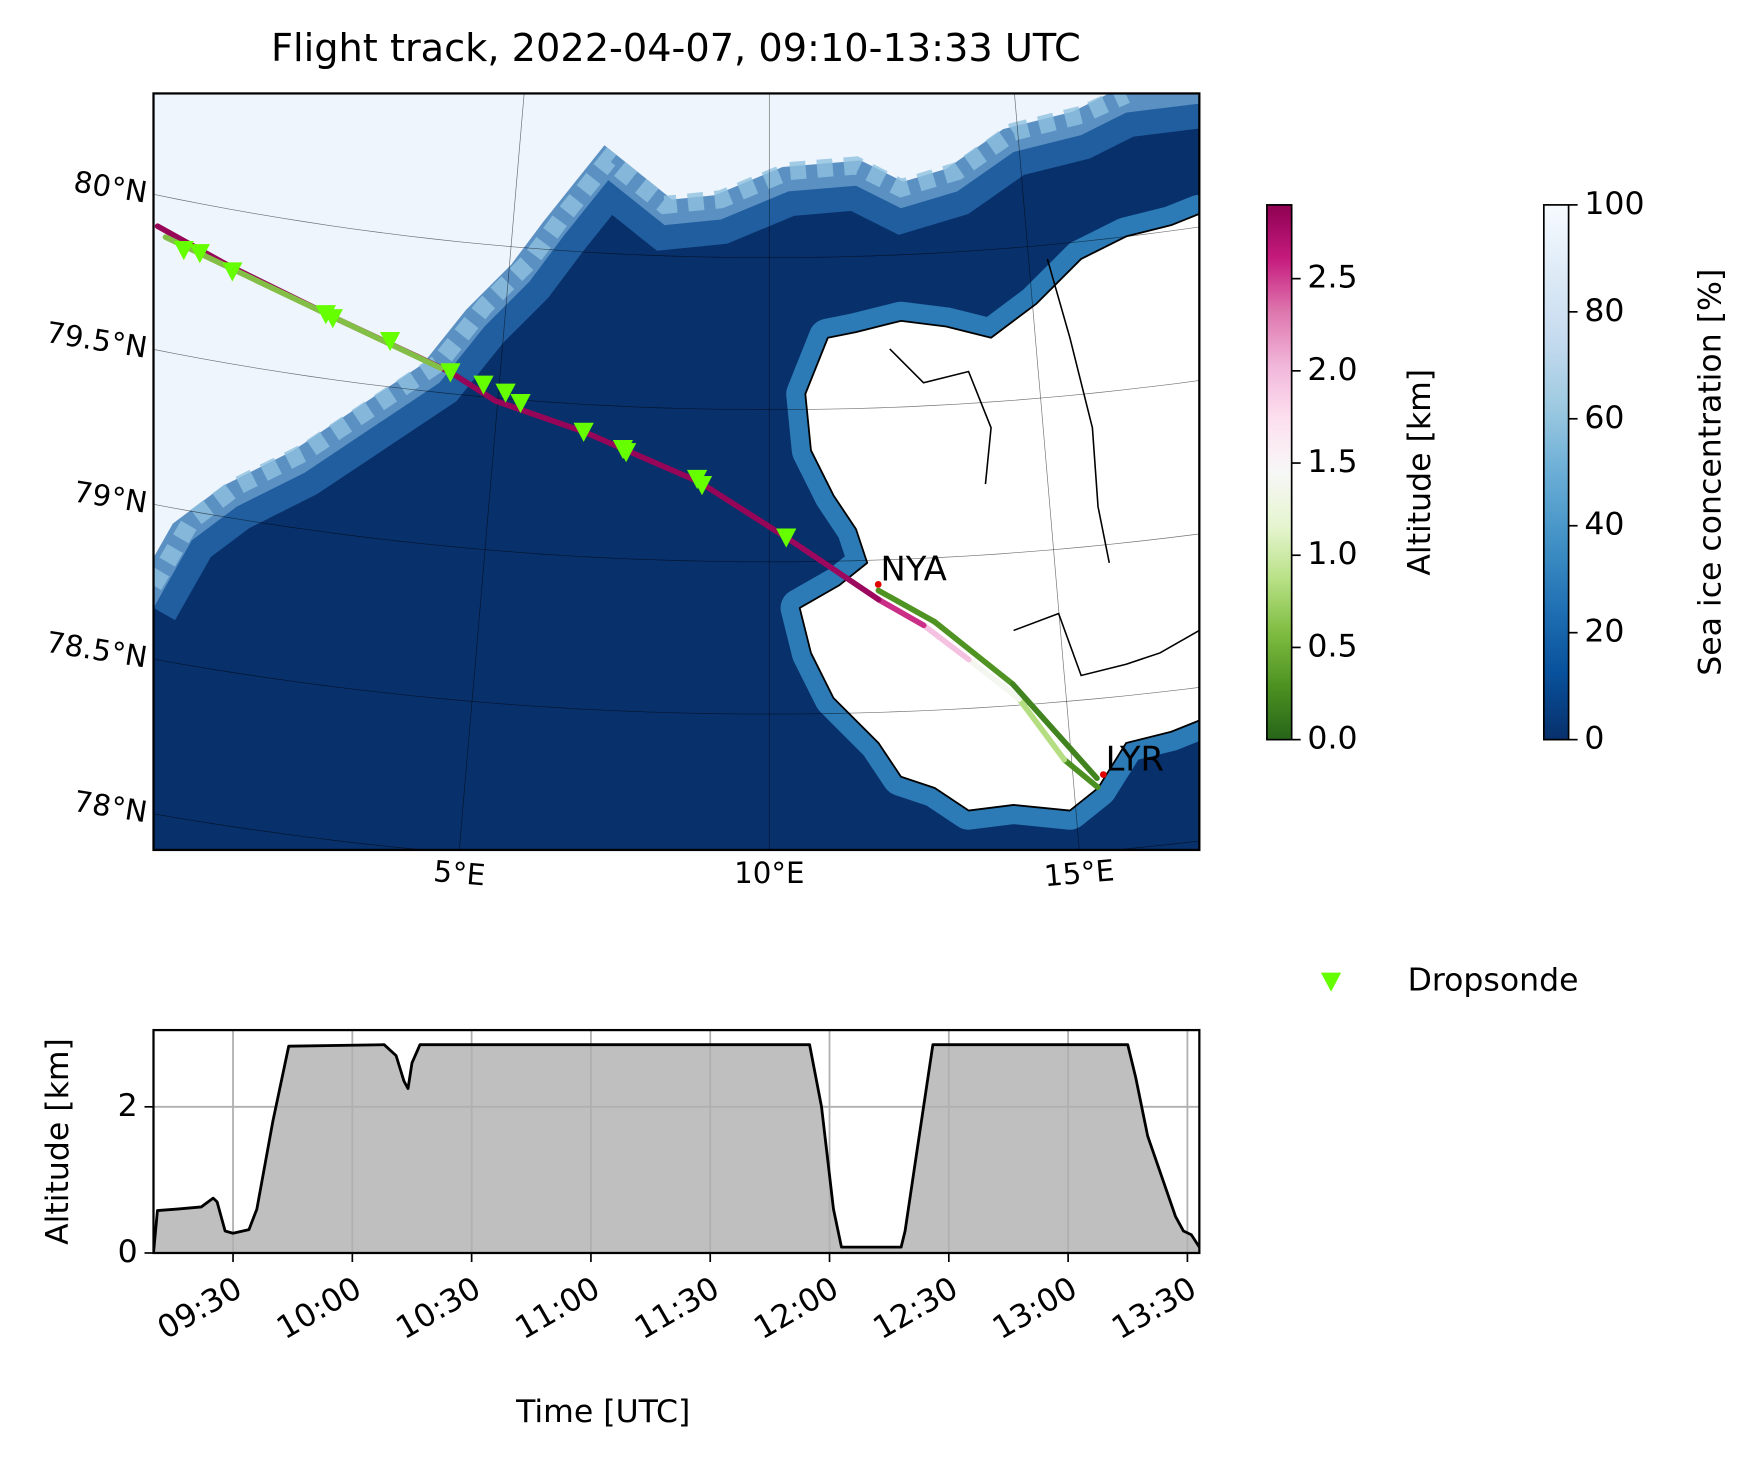  Describe the element at coordinates (1614, 204) in the screenshot. I see `colorbar-tick-label: 100` at that location.